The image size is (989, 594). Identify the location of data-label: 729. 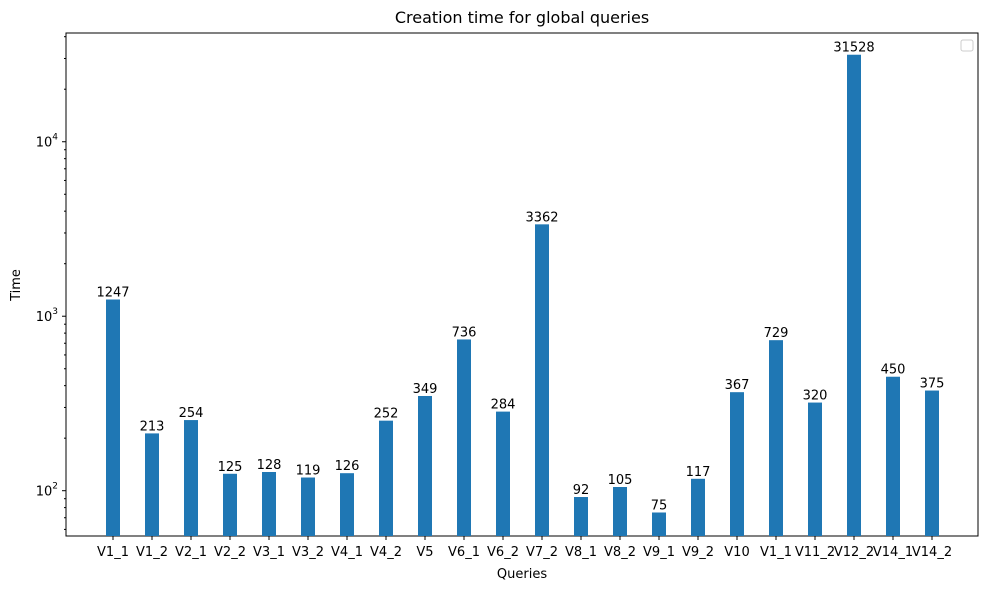
(776, 333).